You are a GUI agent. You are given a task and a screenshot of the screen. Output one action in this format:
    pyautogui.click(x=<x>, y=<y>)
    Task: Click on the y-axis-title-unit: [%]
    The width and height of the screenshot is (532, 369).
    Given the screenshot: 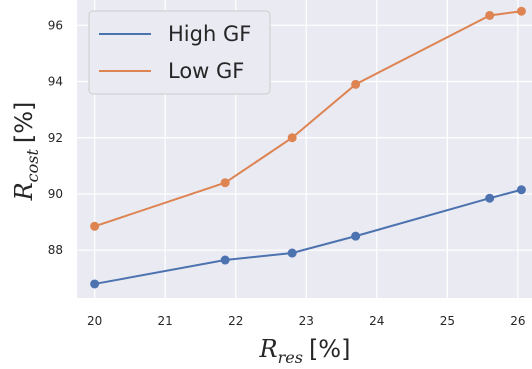 What is the action you would take?
    pyautogui.click(x=24, y=123)
    